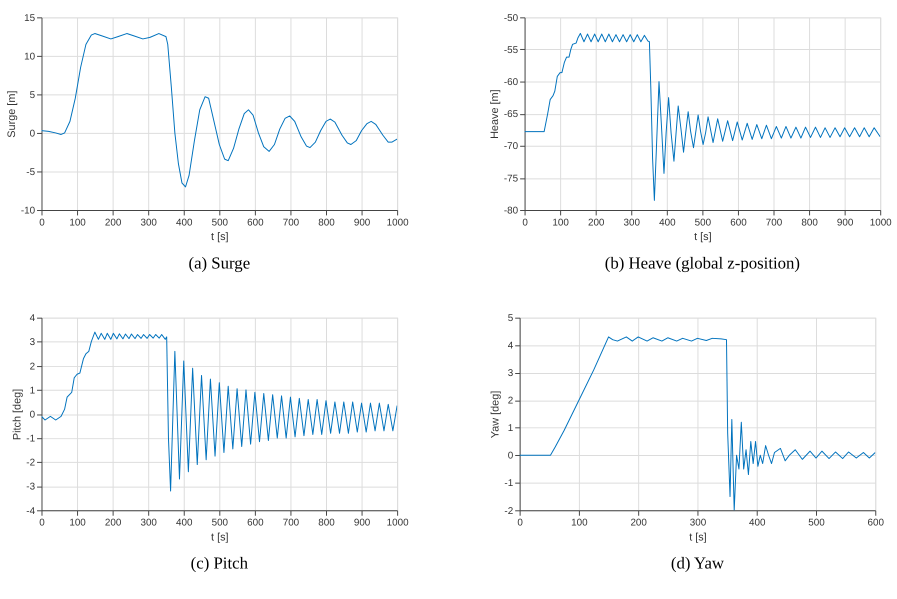 Image resolution: width=897 pixels, height=599 pixels. What do you see at coordinates (511, 178) in the screenshot?
I see `y-tick-label: -75` at bounding box center [511, 178].